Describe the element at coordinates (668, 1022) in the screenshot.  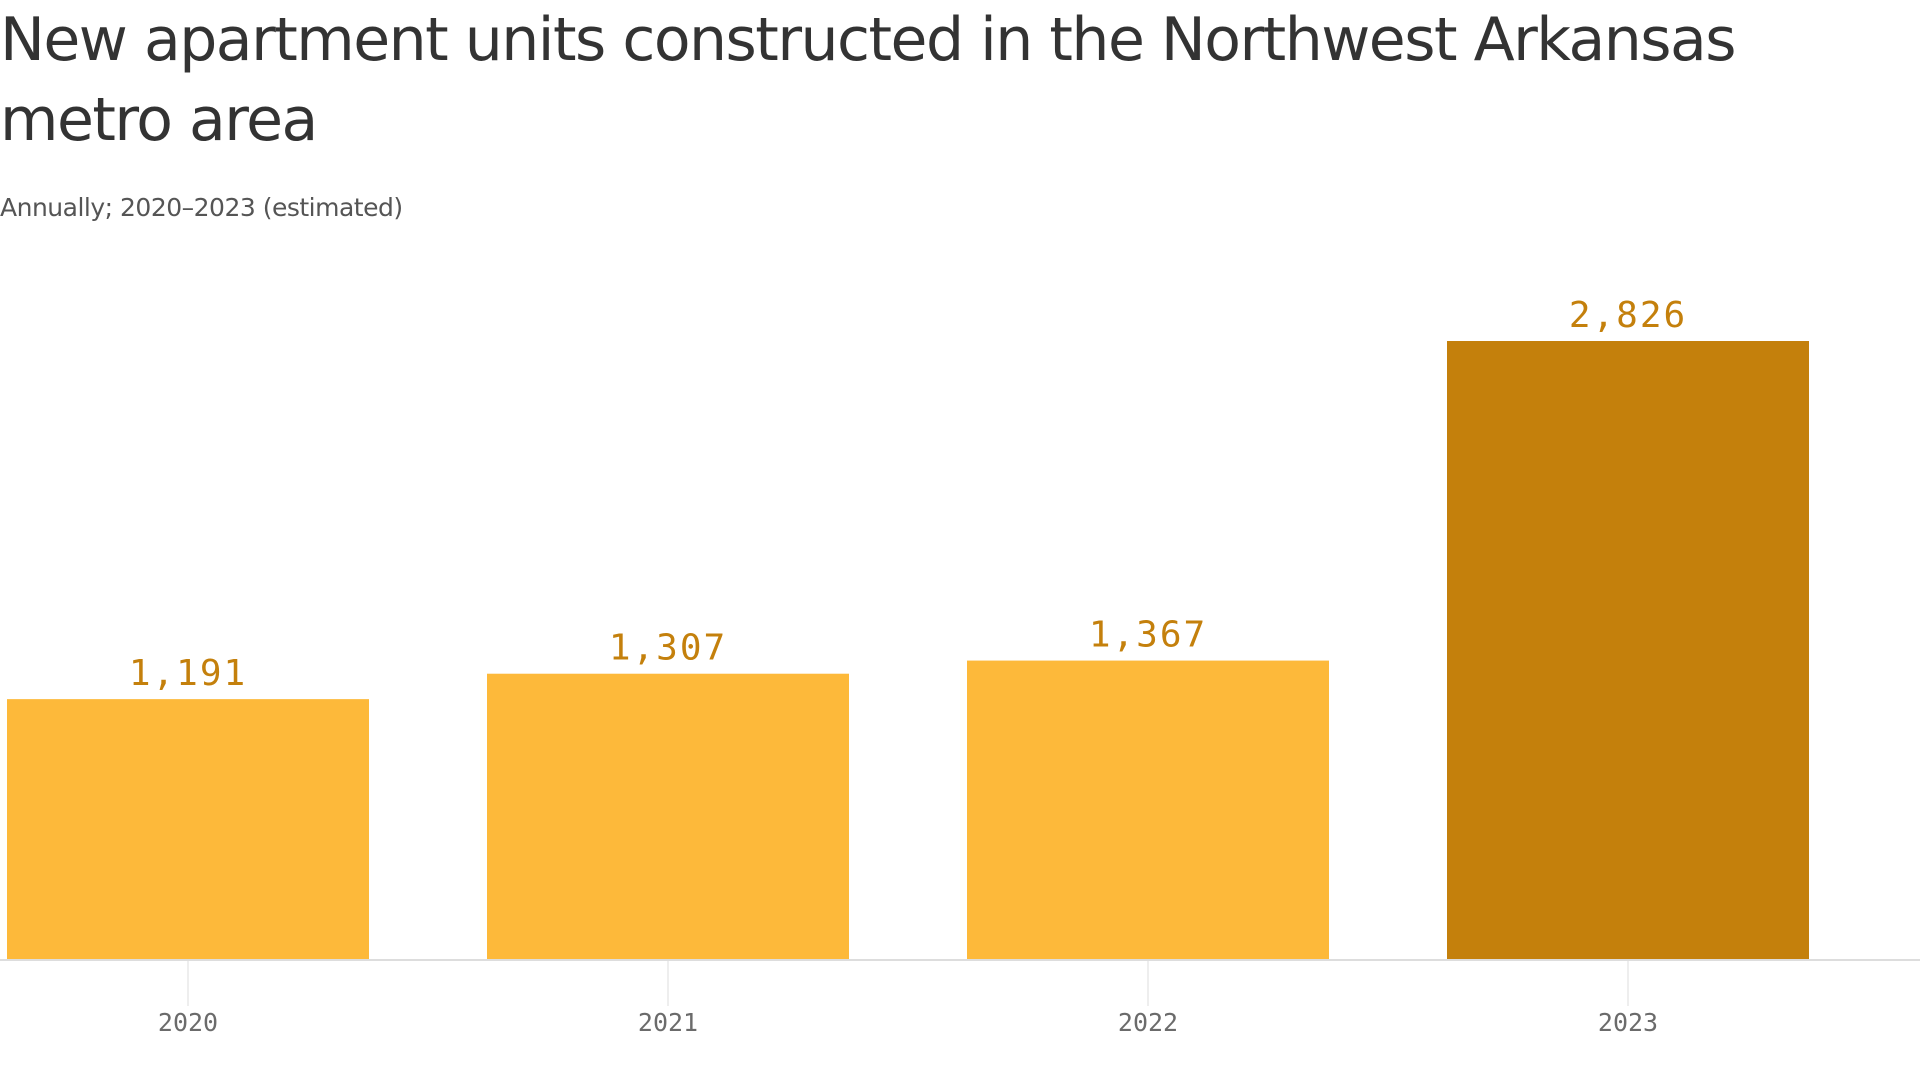
I see `x-tick-label-2021: 2021` at that location.